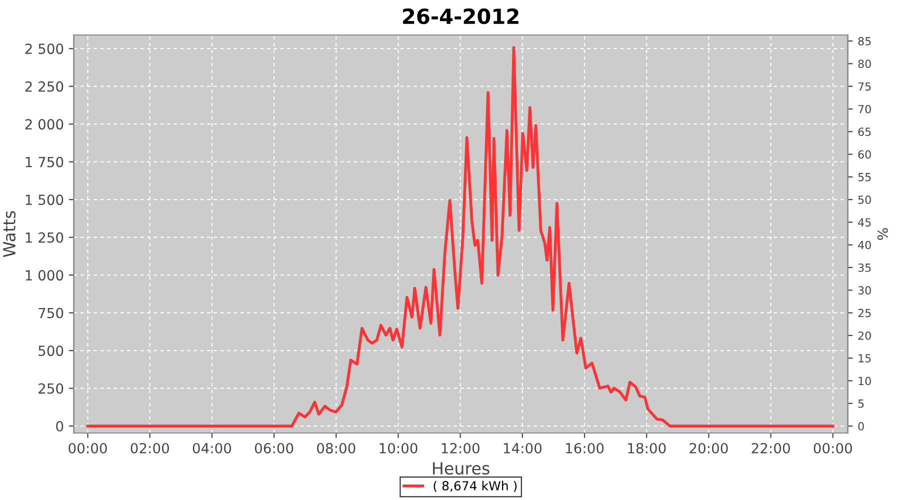 This screenshot has height=500, width=900. Describe the element at coordinates (149, 448) in the screenshot. I see `x-tick-label: 02:00` at that location.